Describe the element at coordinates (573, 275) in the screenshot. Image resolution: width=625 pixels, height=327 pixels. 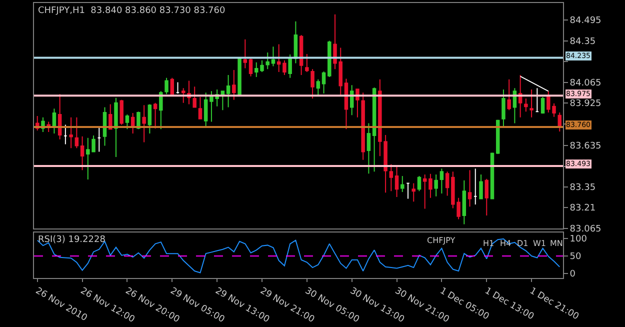
I see `y-tick-label: 0` at that location.